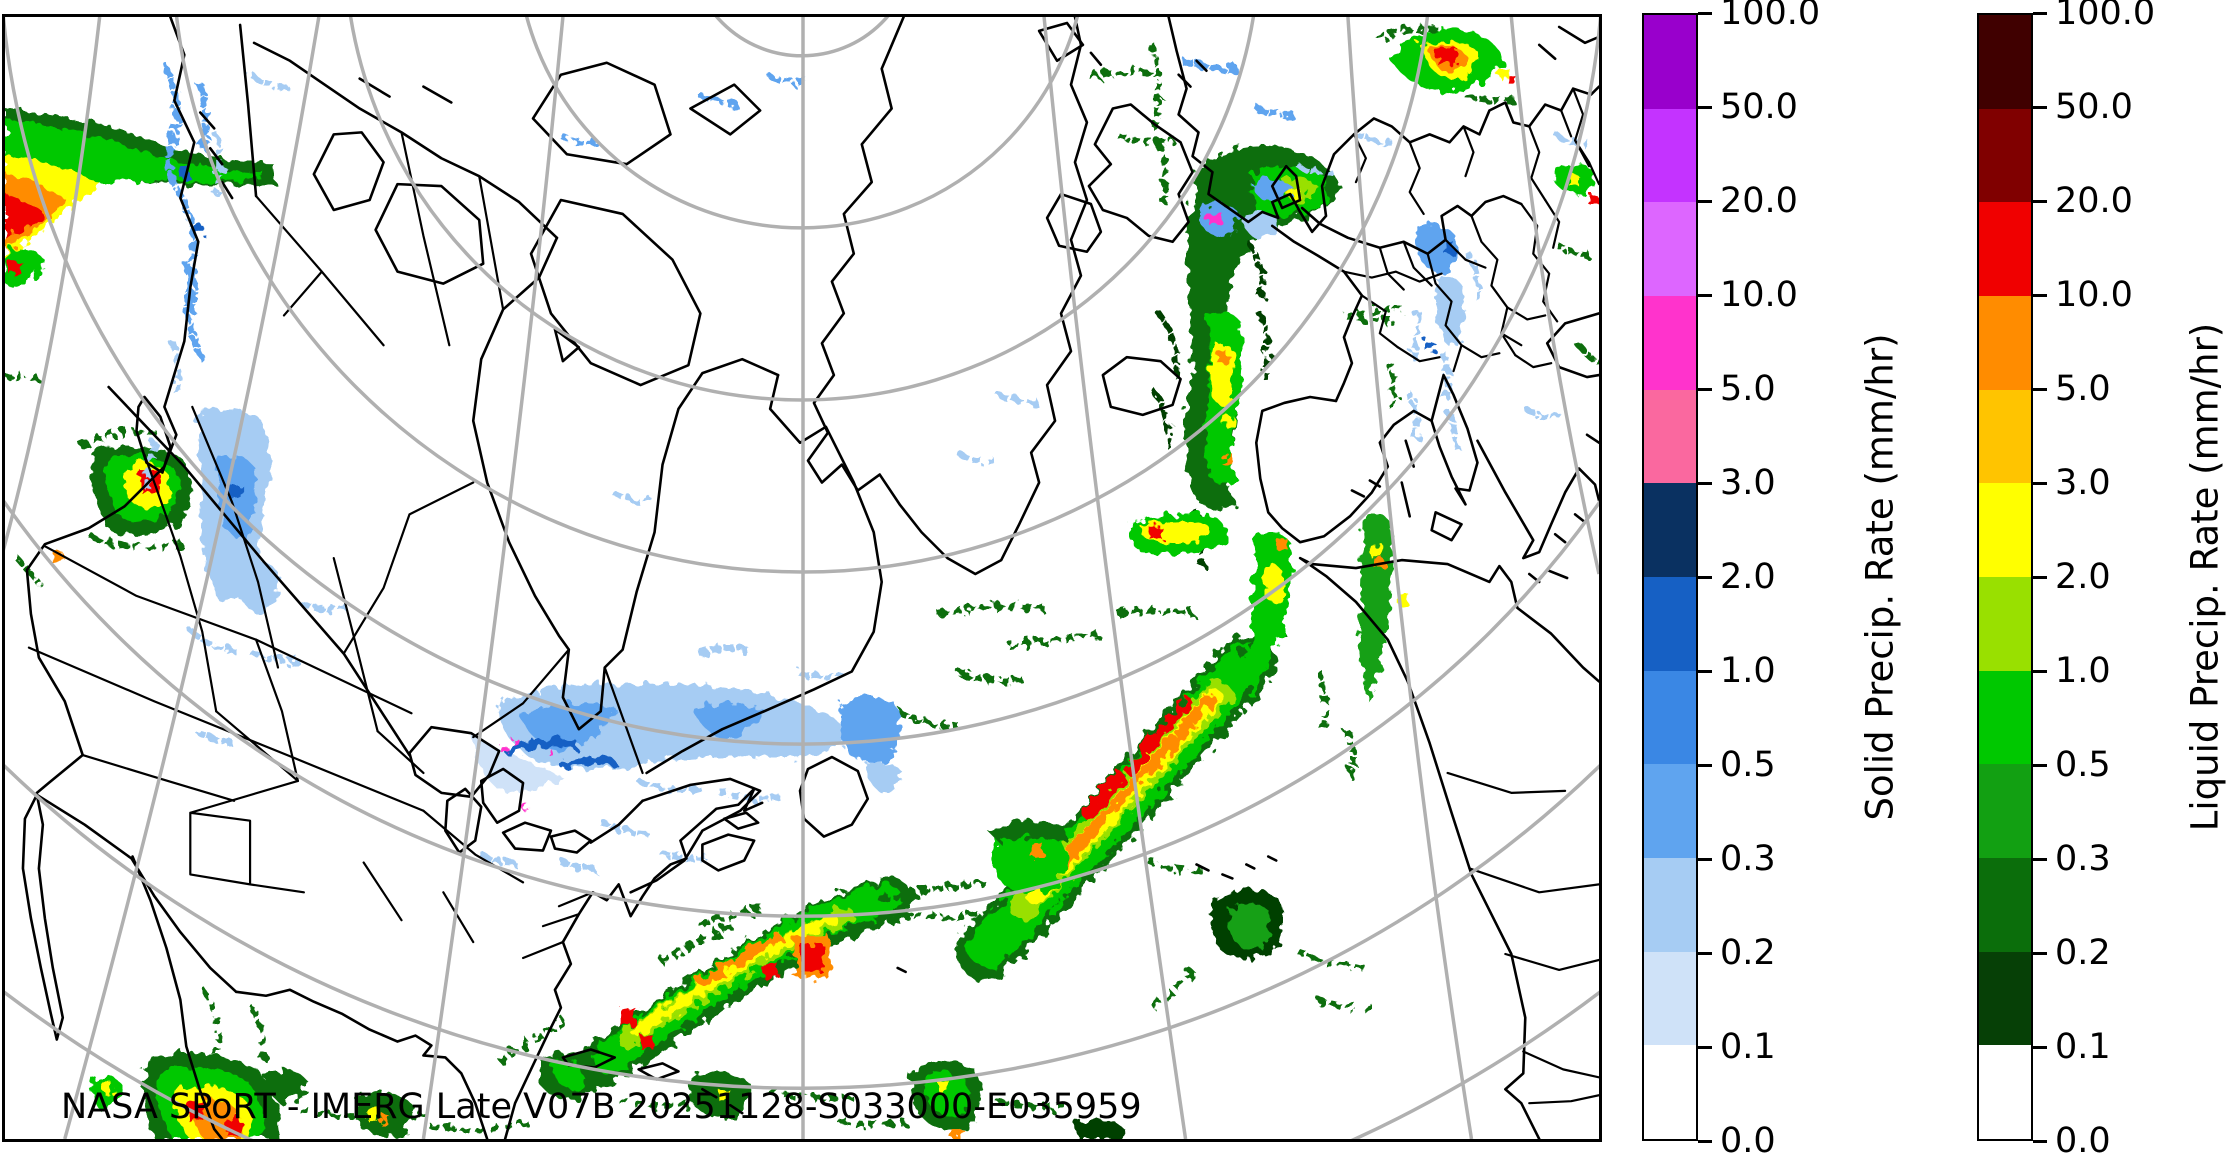  What do you see at coordinates (2205, 577) in the screenshot?
I see `colorbar-liquid-title: Liquid Precip. Rate (mm/hr)` at bounding box center [2205, 577].